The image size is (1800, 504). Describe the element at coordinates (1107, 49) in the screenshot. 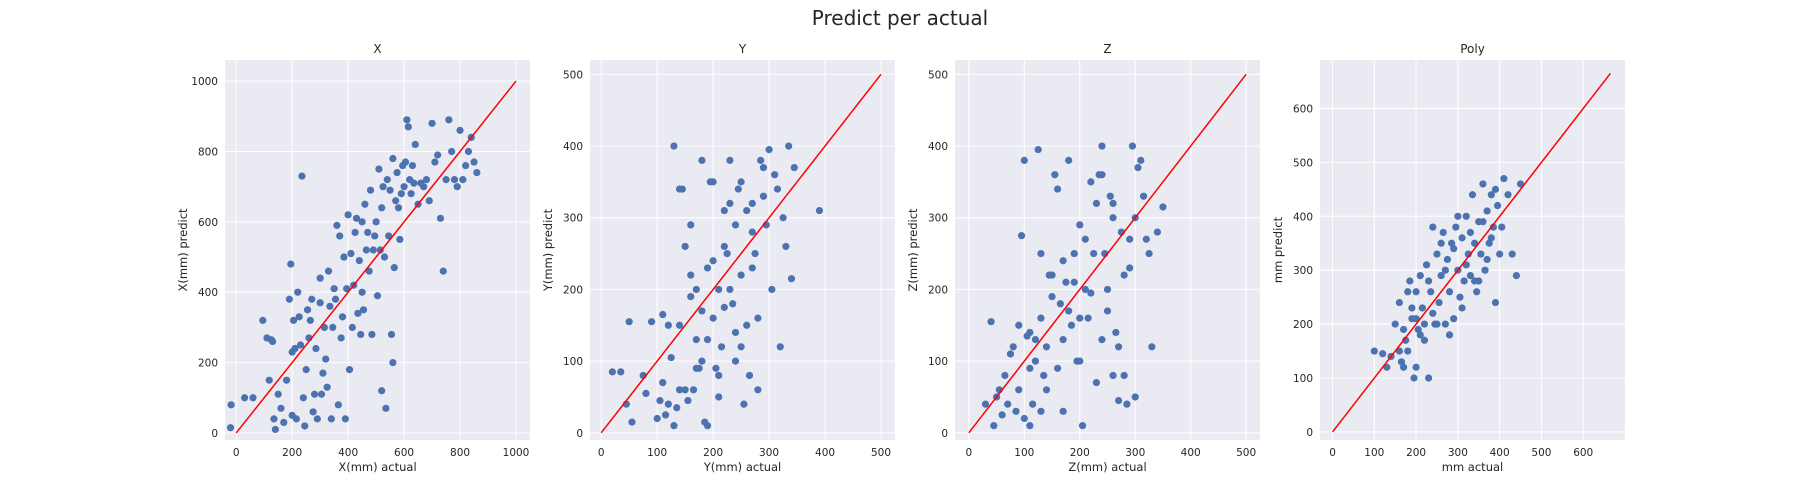

I see `panel-title: Z` at that location.